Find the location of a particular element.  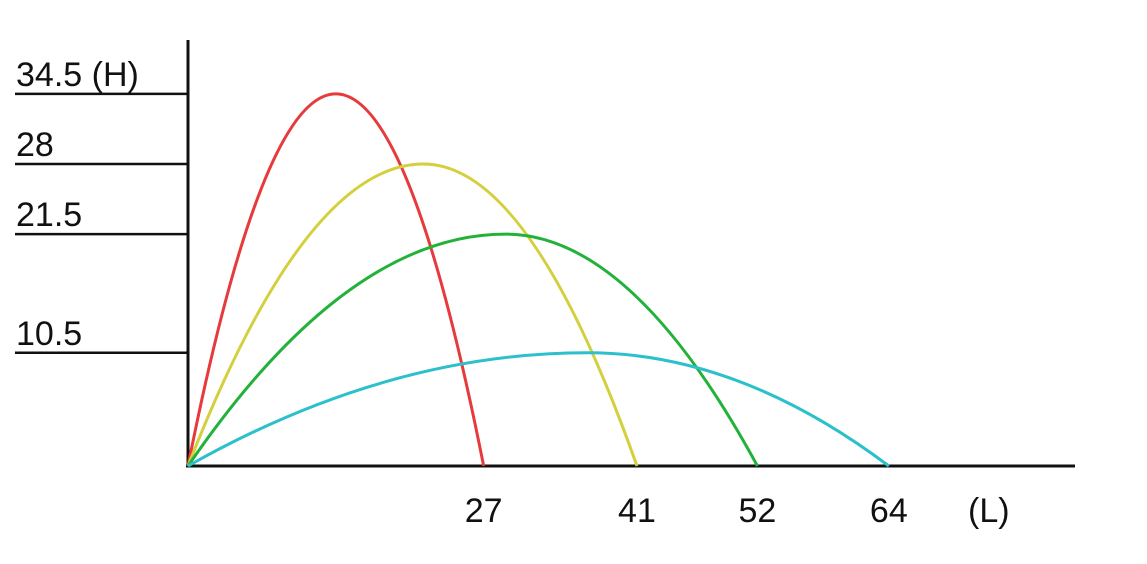

x-tick-label: 52 is located at coordinates (758, 511).